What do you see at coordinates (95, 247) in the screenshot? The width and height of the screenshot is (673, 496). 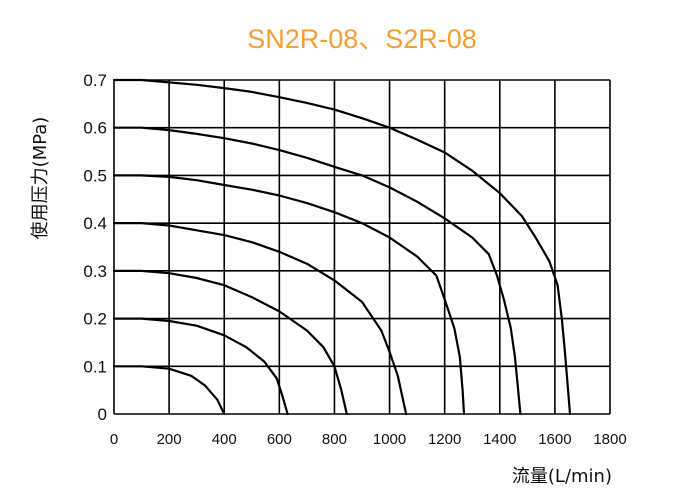 I see `y-tick-labels: 0 0.1 0.2 0.3 0.4 0.5 0.6 0.7` at bounding box center [95, 247].